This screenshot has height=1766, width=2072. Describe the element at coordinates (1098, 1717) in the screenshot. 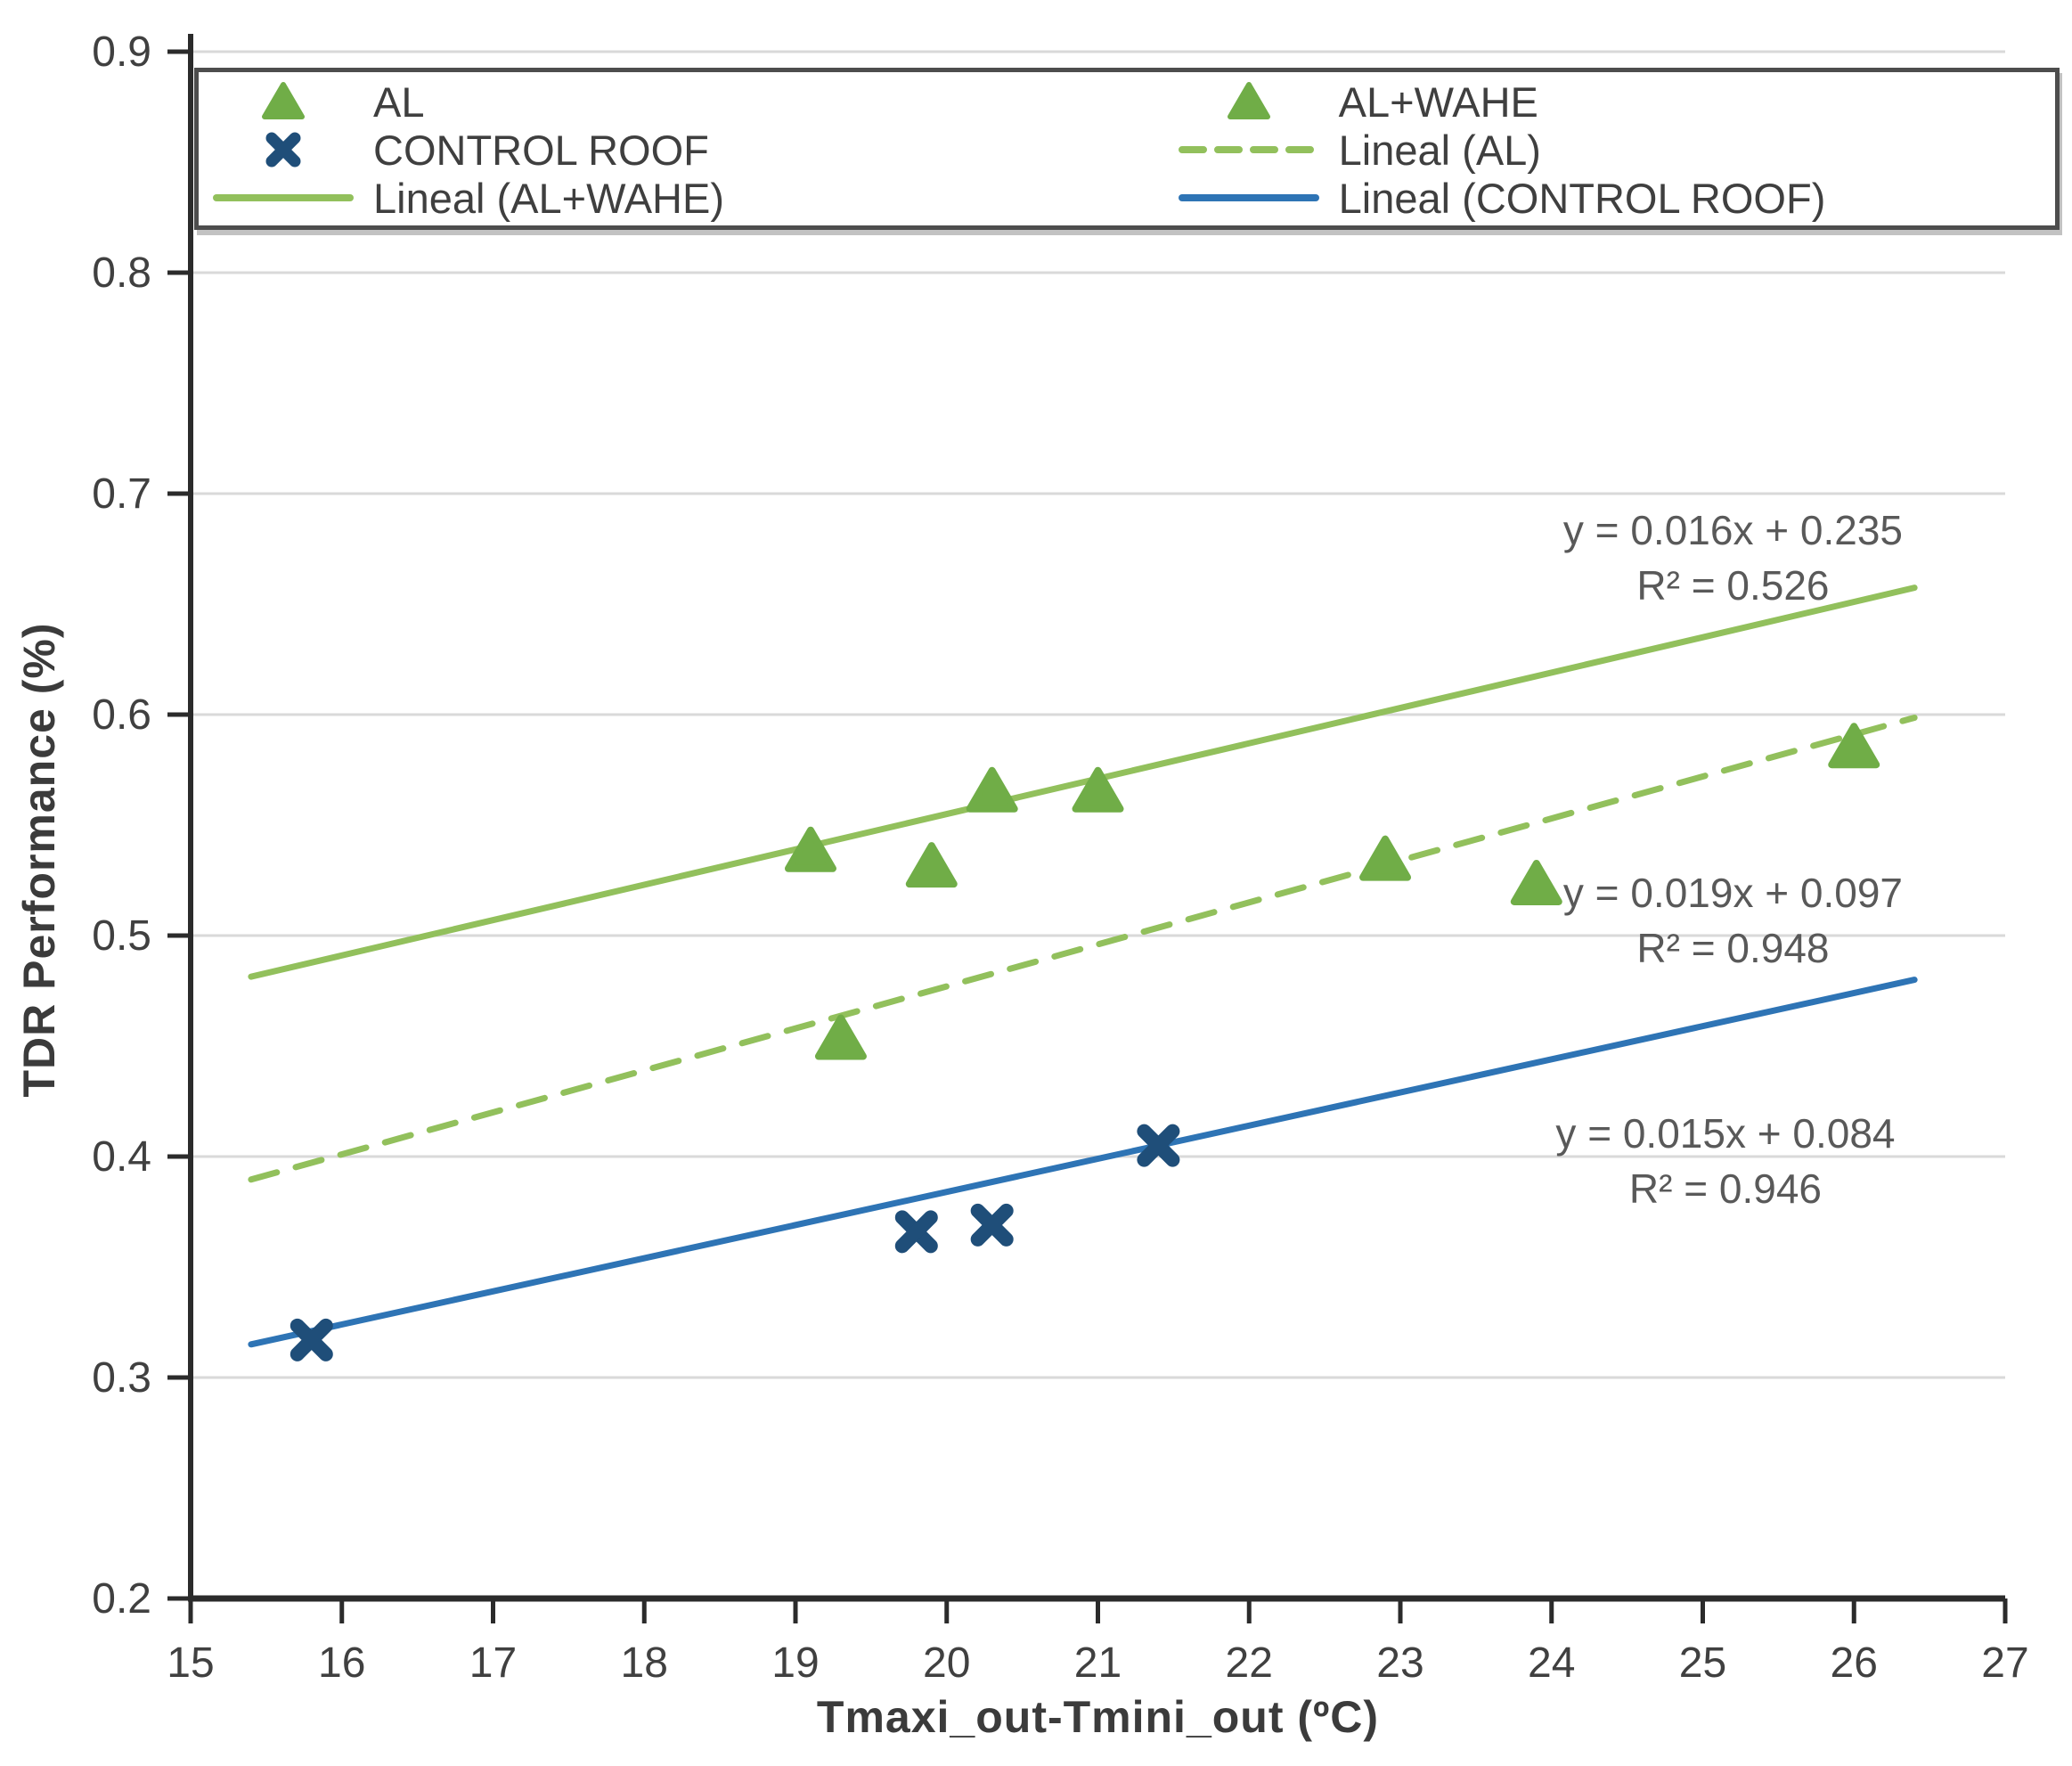

I see `x-axis-title: Tmaxi_out-Tmini_out (ºC)` at that location.